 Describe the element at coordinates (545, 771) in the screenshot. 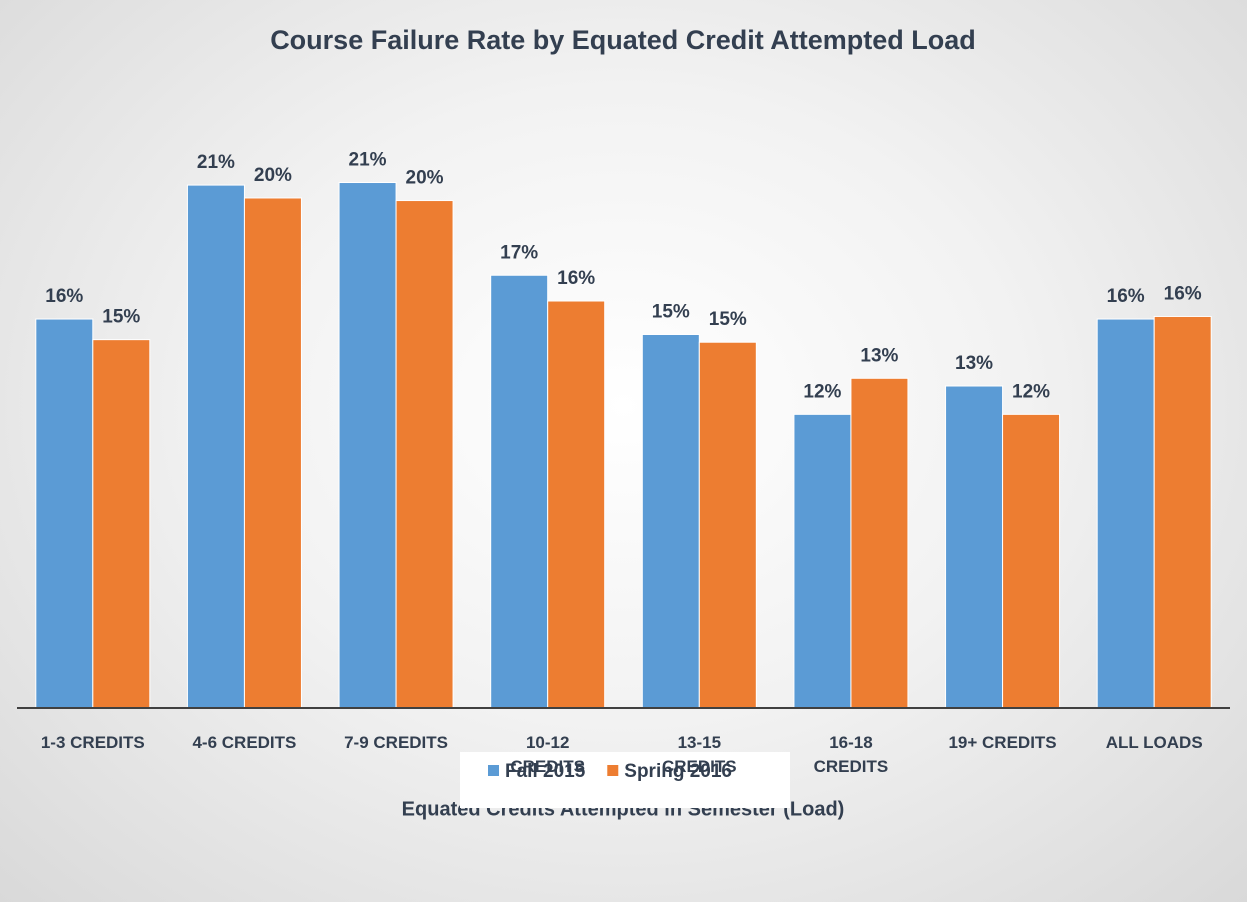

I see `legend-label: Fall 2015` at that location.